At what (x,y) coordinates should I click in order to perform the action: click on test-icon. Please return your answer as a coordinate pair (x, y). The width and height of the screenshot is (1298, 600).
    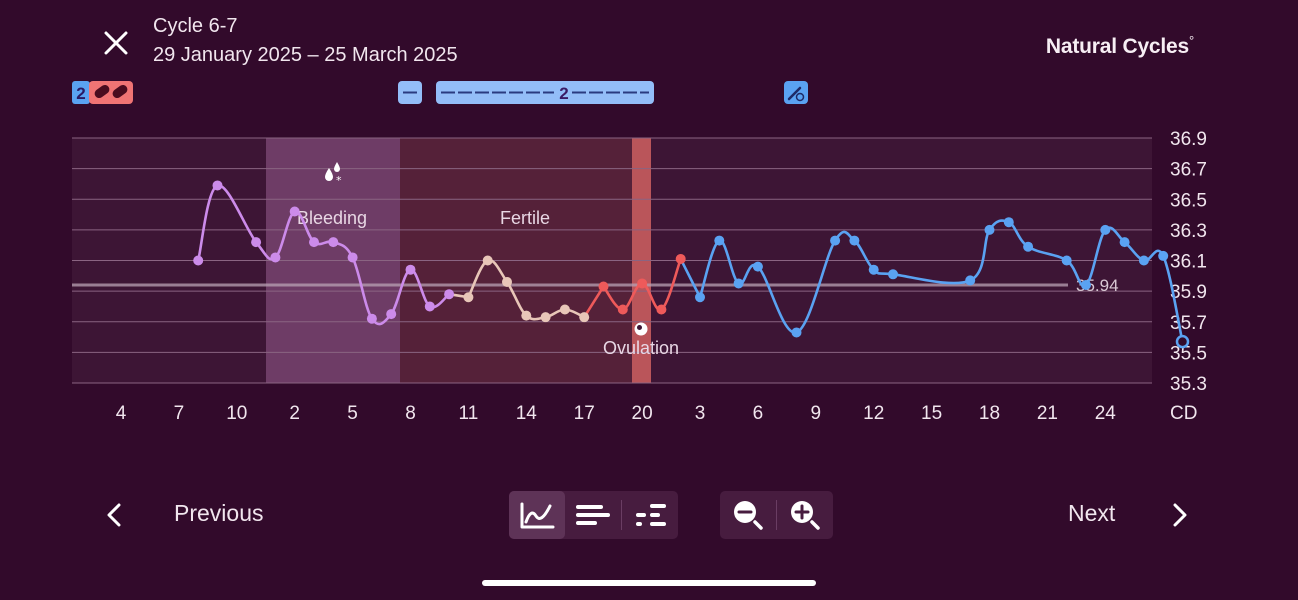
    Looking at the image, I should click on (796, 94).